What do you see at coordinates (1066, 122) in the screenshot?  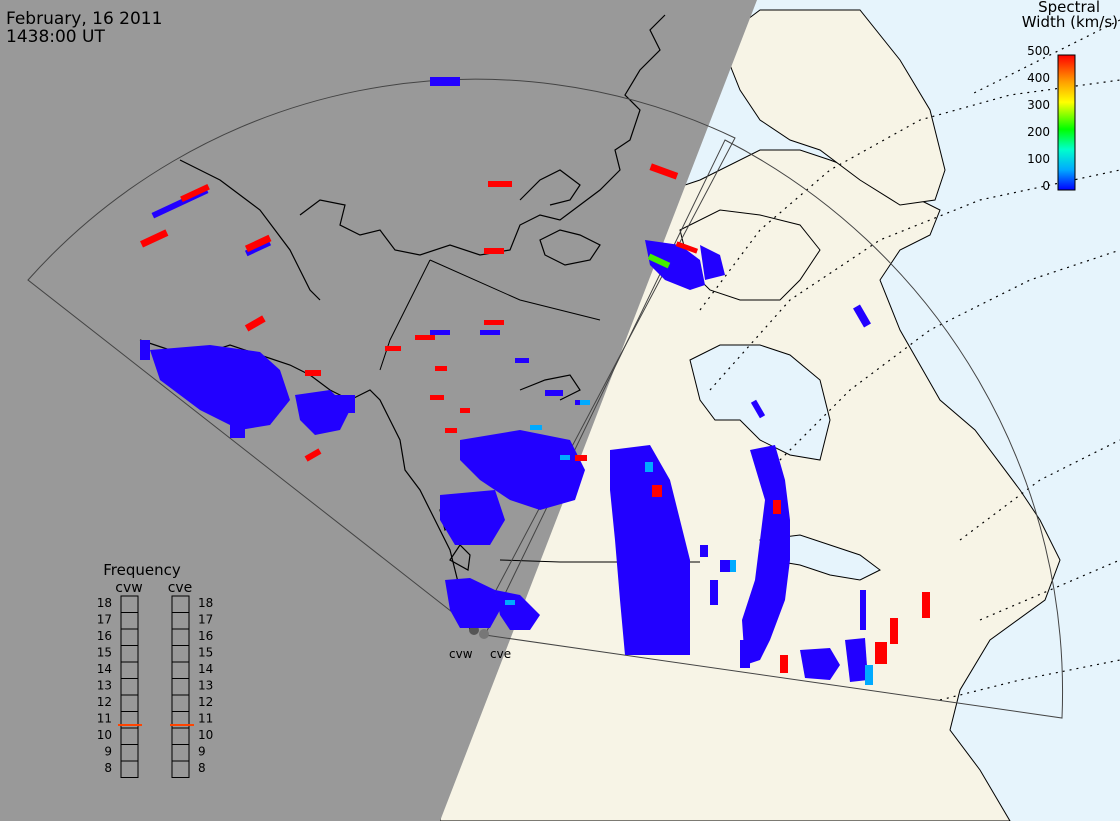 I see `colorbar-gradient` at bounding box center [1066, 122].